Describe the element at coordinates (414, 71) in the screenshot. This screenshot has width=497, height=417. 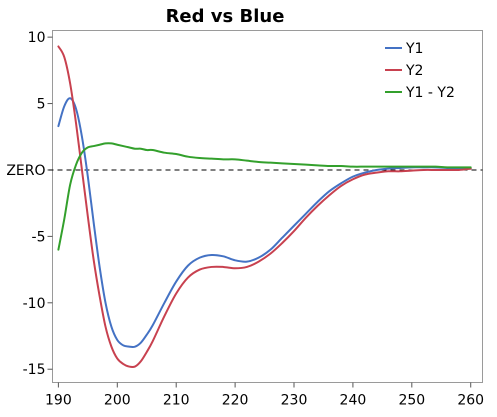
I see `legend-label-y2: Y2` at that location.